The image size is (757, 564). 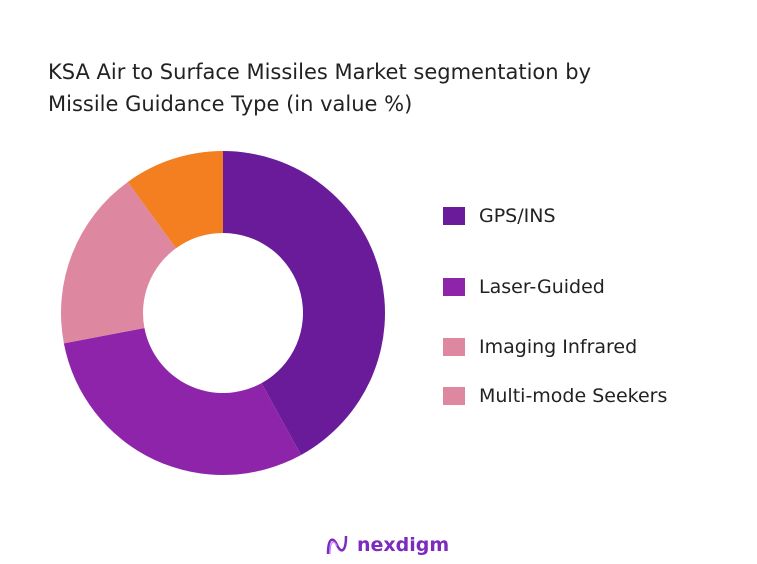 I want to click on legend-item: GPS/INS, so click(x=499, y=216).